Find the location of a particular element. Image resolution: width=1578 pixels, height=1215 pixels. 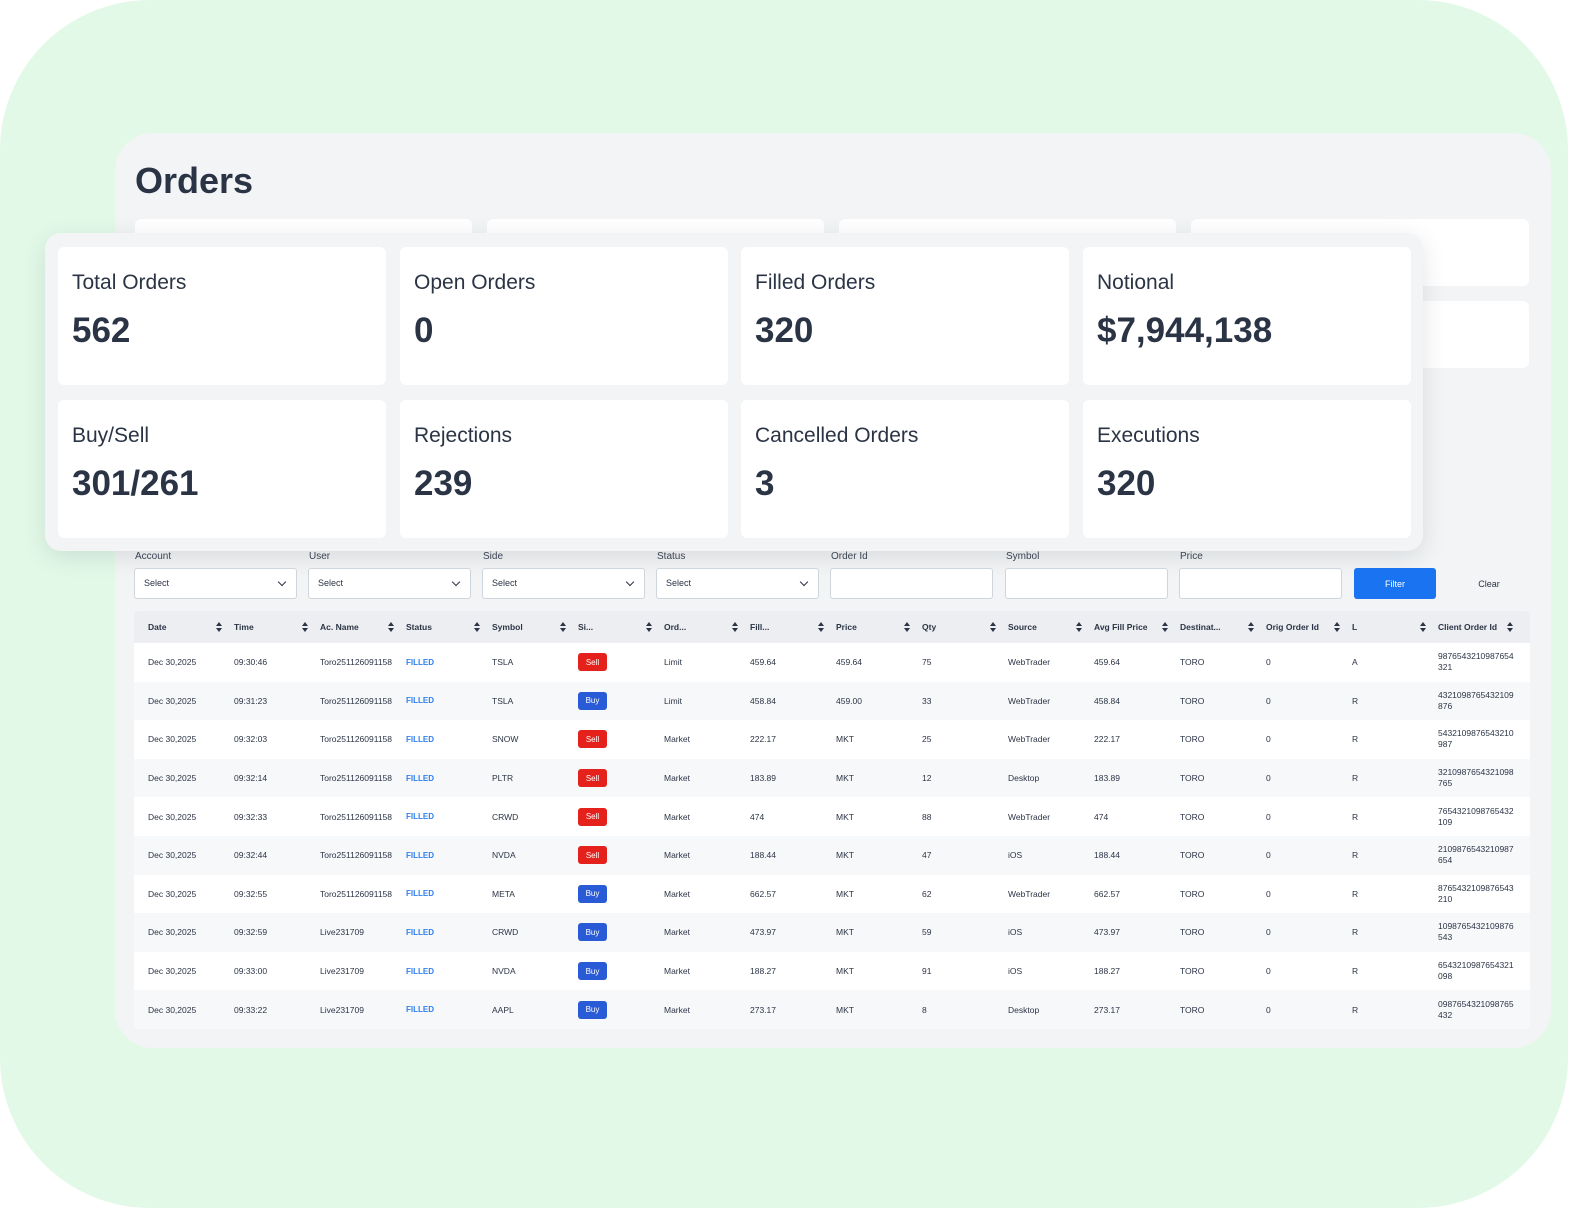

side-cell: Buy is located at coordinates (592, 894).